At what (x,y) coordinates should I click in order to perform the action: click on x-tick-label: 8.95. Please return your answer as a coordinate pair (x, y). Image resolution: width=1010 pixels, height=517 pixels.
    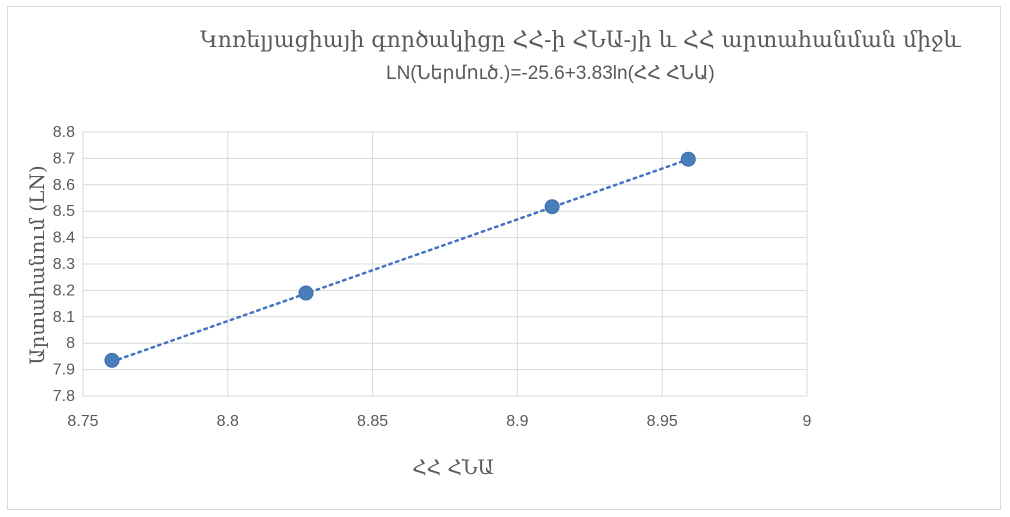
    Looking at the image, I should click on (662, 421).